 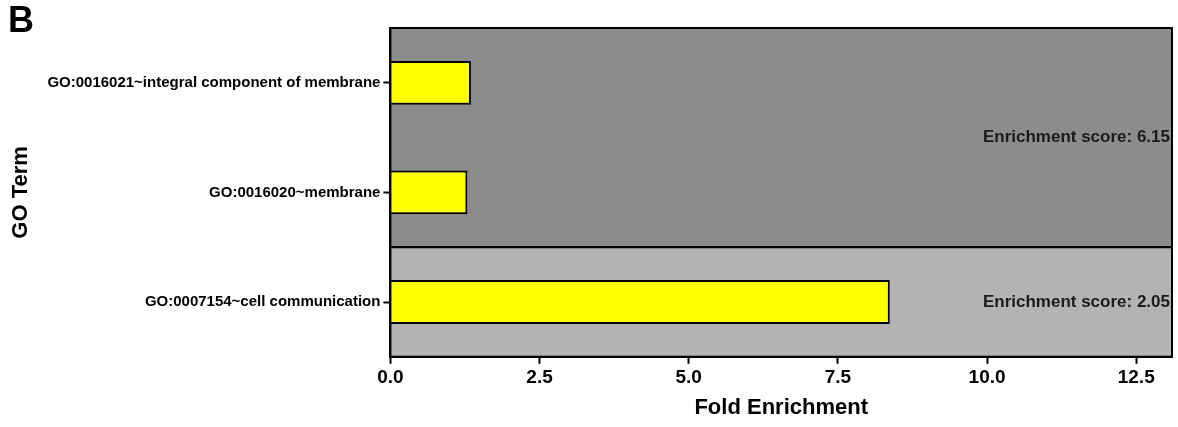 I want to click on x-axis-title: Fold Enrichment, so click(x=781, y=406).